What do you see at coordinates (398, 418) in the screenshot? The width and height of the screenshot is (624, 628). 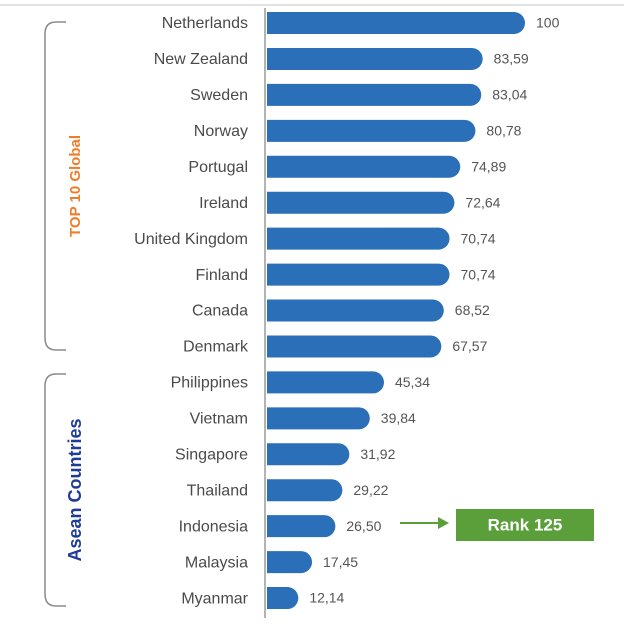 I see `value-label: 39,84` at bounding box center [398, 418].